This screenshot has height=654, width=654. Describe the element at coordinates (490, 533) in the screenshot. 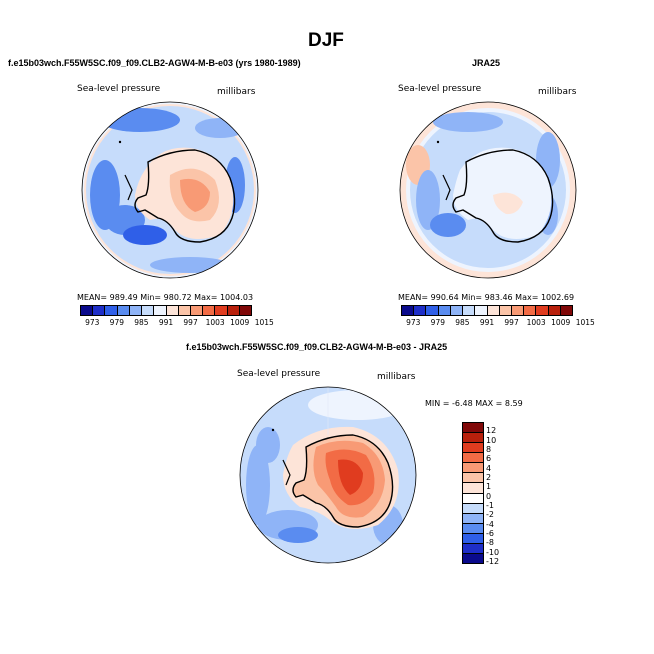

I see `colorbar-tick-label: -6` at that location.